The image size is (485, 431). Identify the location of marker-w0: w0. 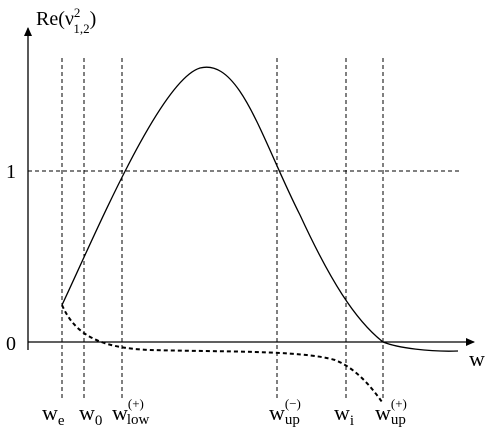
(90, 414).